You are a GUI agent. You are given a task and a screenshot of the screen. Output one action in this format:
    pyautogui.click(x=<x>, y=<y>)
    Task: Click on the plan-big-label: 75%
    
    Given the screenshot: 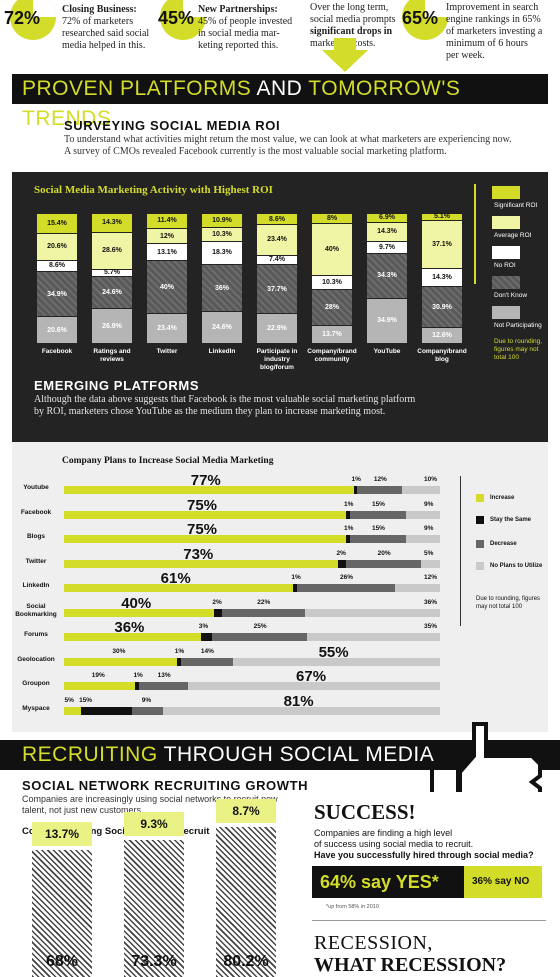 What is the action you would take?
    pyautogui.click(x=202, y=505)
    